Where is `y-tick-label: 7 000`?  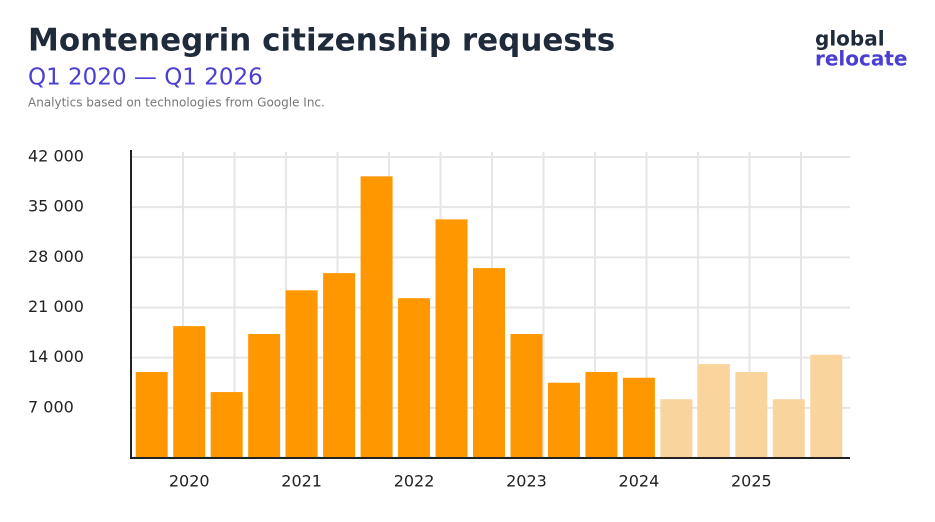
y-tick-label: 7 000 is located at coordinates (51, 406).